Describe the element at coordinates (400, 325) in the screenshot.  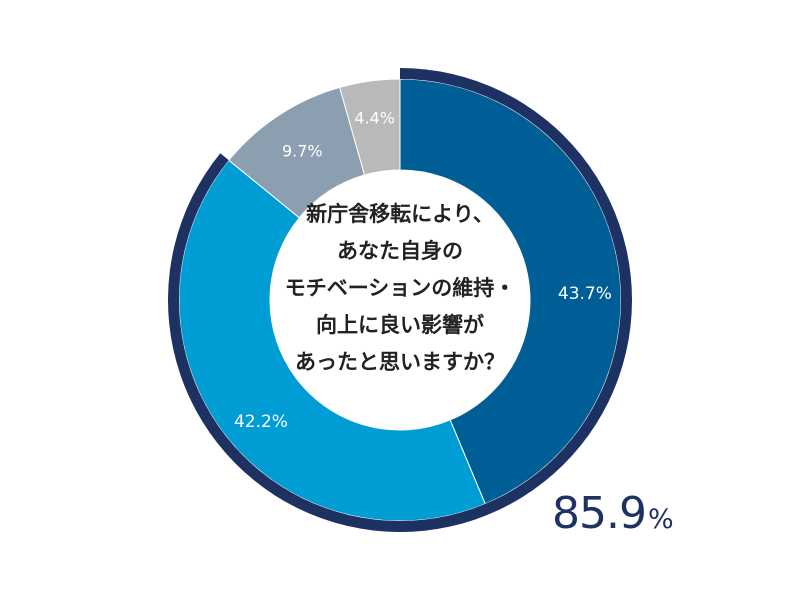
I see `center-question-line-4: 向上に良い影響が` at that location.